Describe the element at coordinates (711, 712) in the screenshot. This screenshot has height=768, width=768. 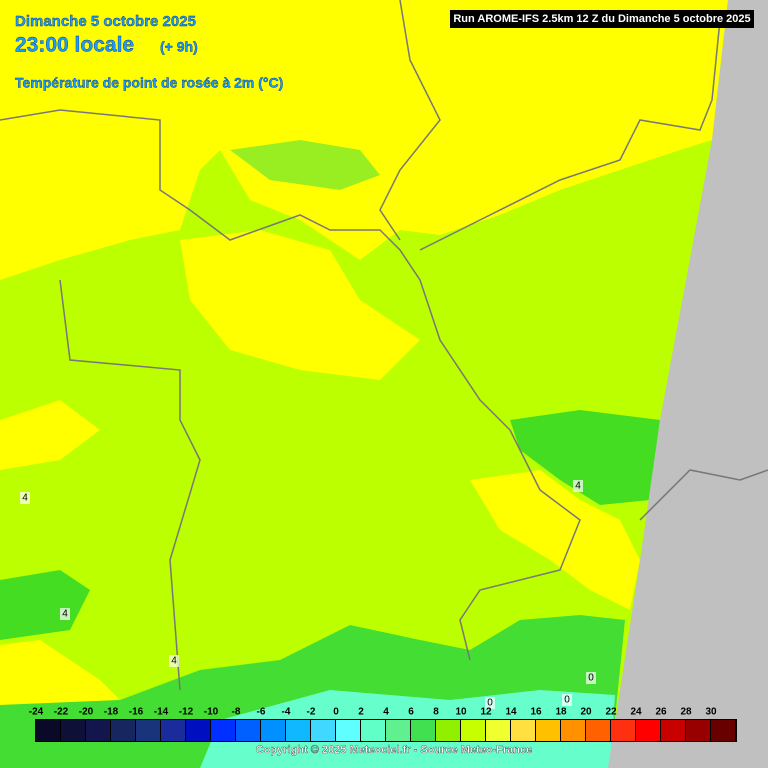
I see `legend-label: 30` at that location.